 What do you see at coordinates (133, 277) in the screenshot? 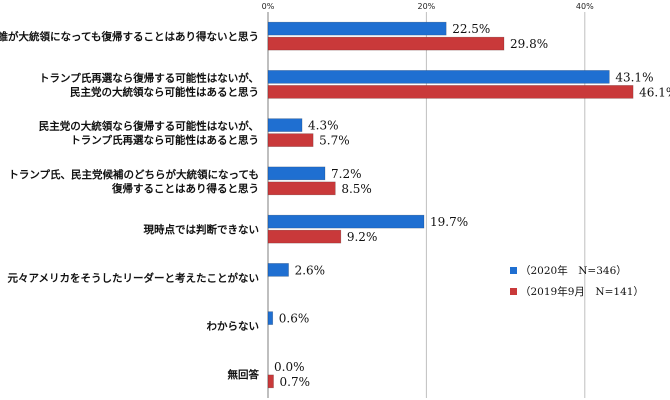
I see `category-label: 元々アメリカをそうしたリーダーと考えたことがない` at bounding box center [133, 277].